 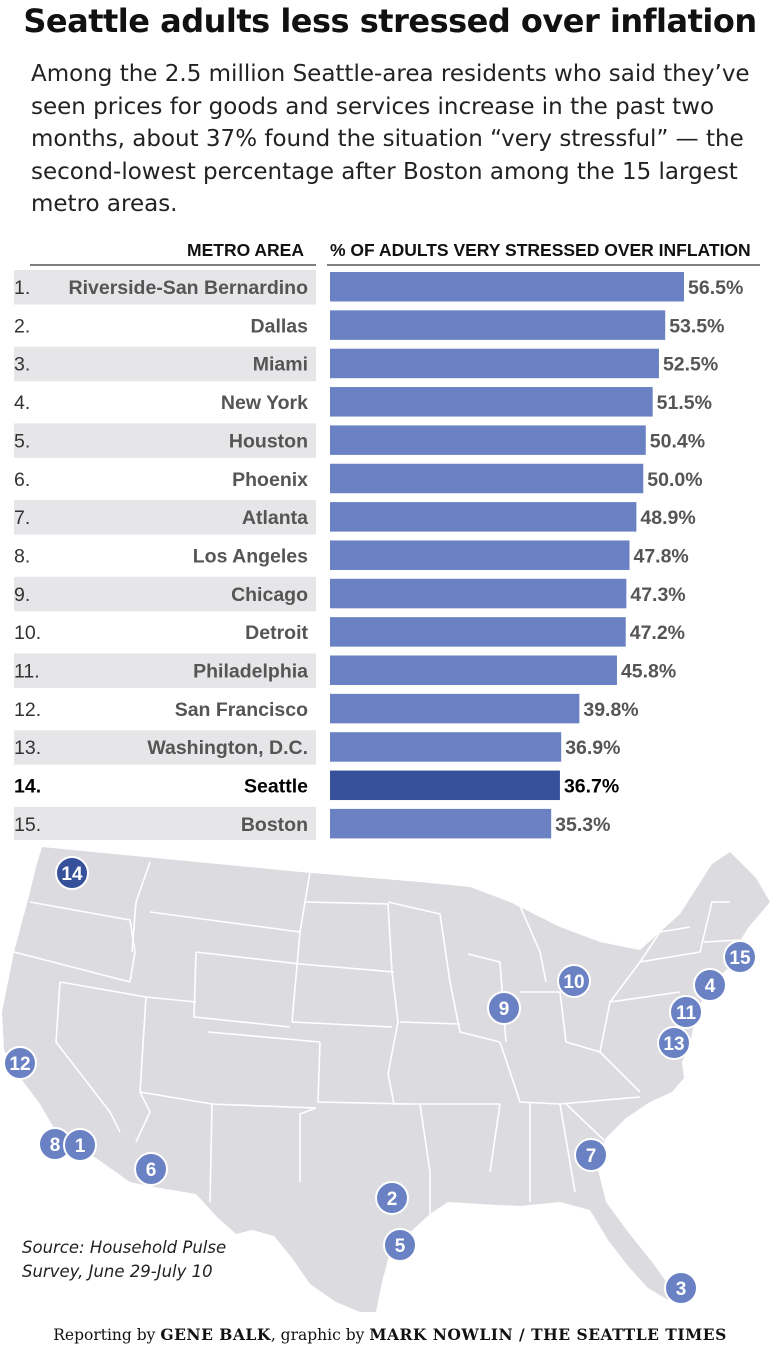 What do you see at coordinates (22, 480) in the screenshot?
I see `rank-label: 6.` at bounding box center [22, 480].